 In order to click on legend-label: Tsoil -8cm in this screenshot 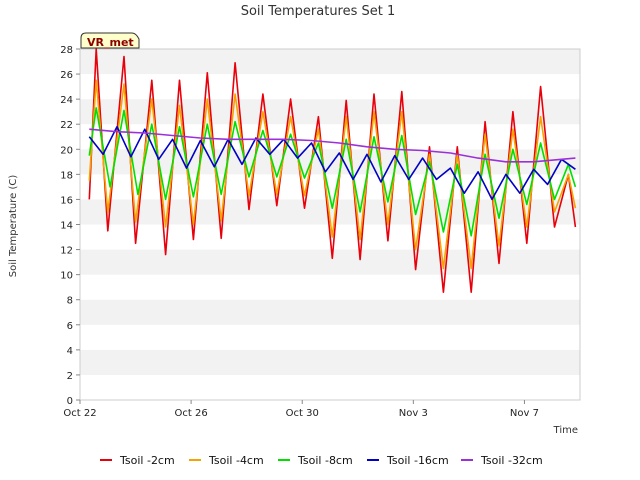, I will do `click(325, 460)`.